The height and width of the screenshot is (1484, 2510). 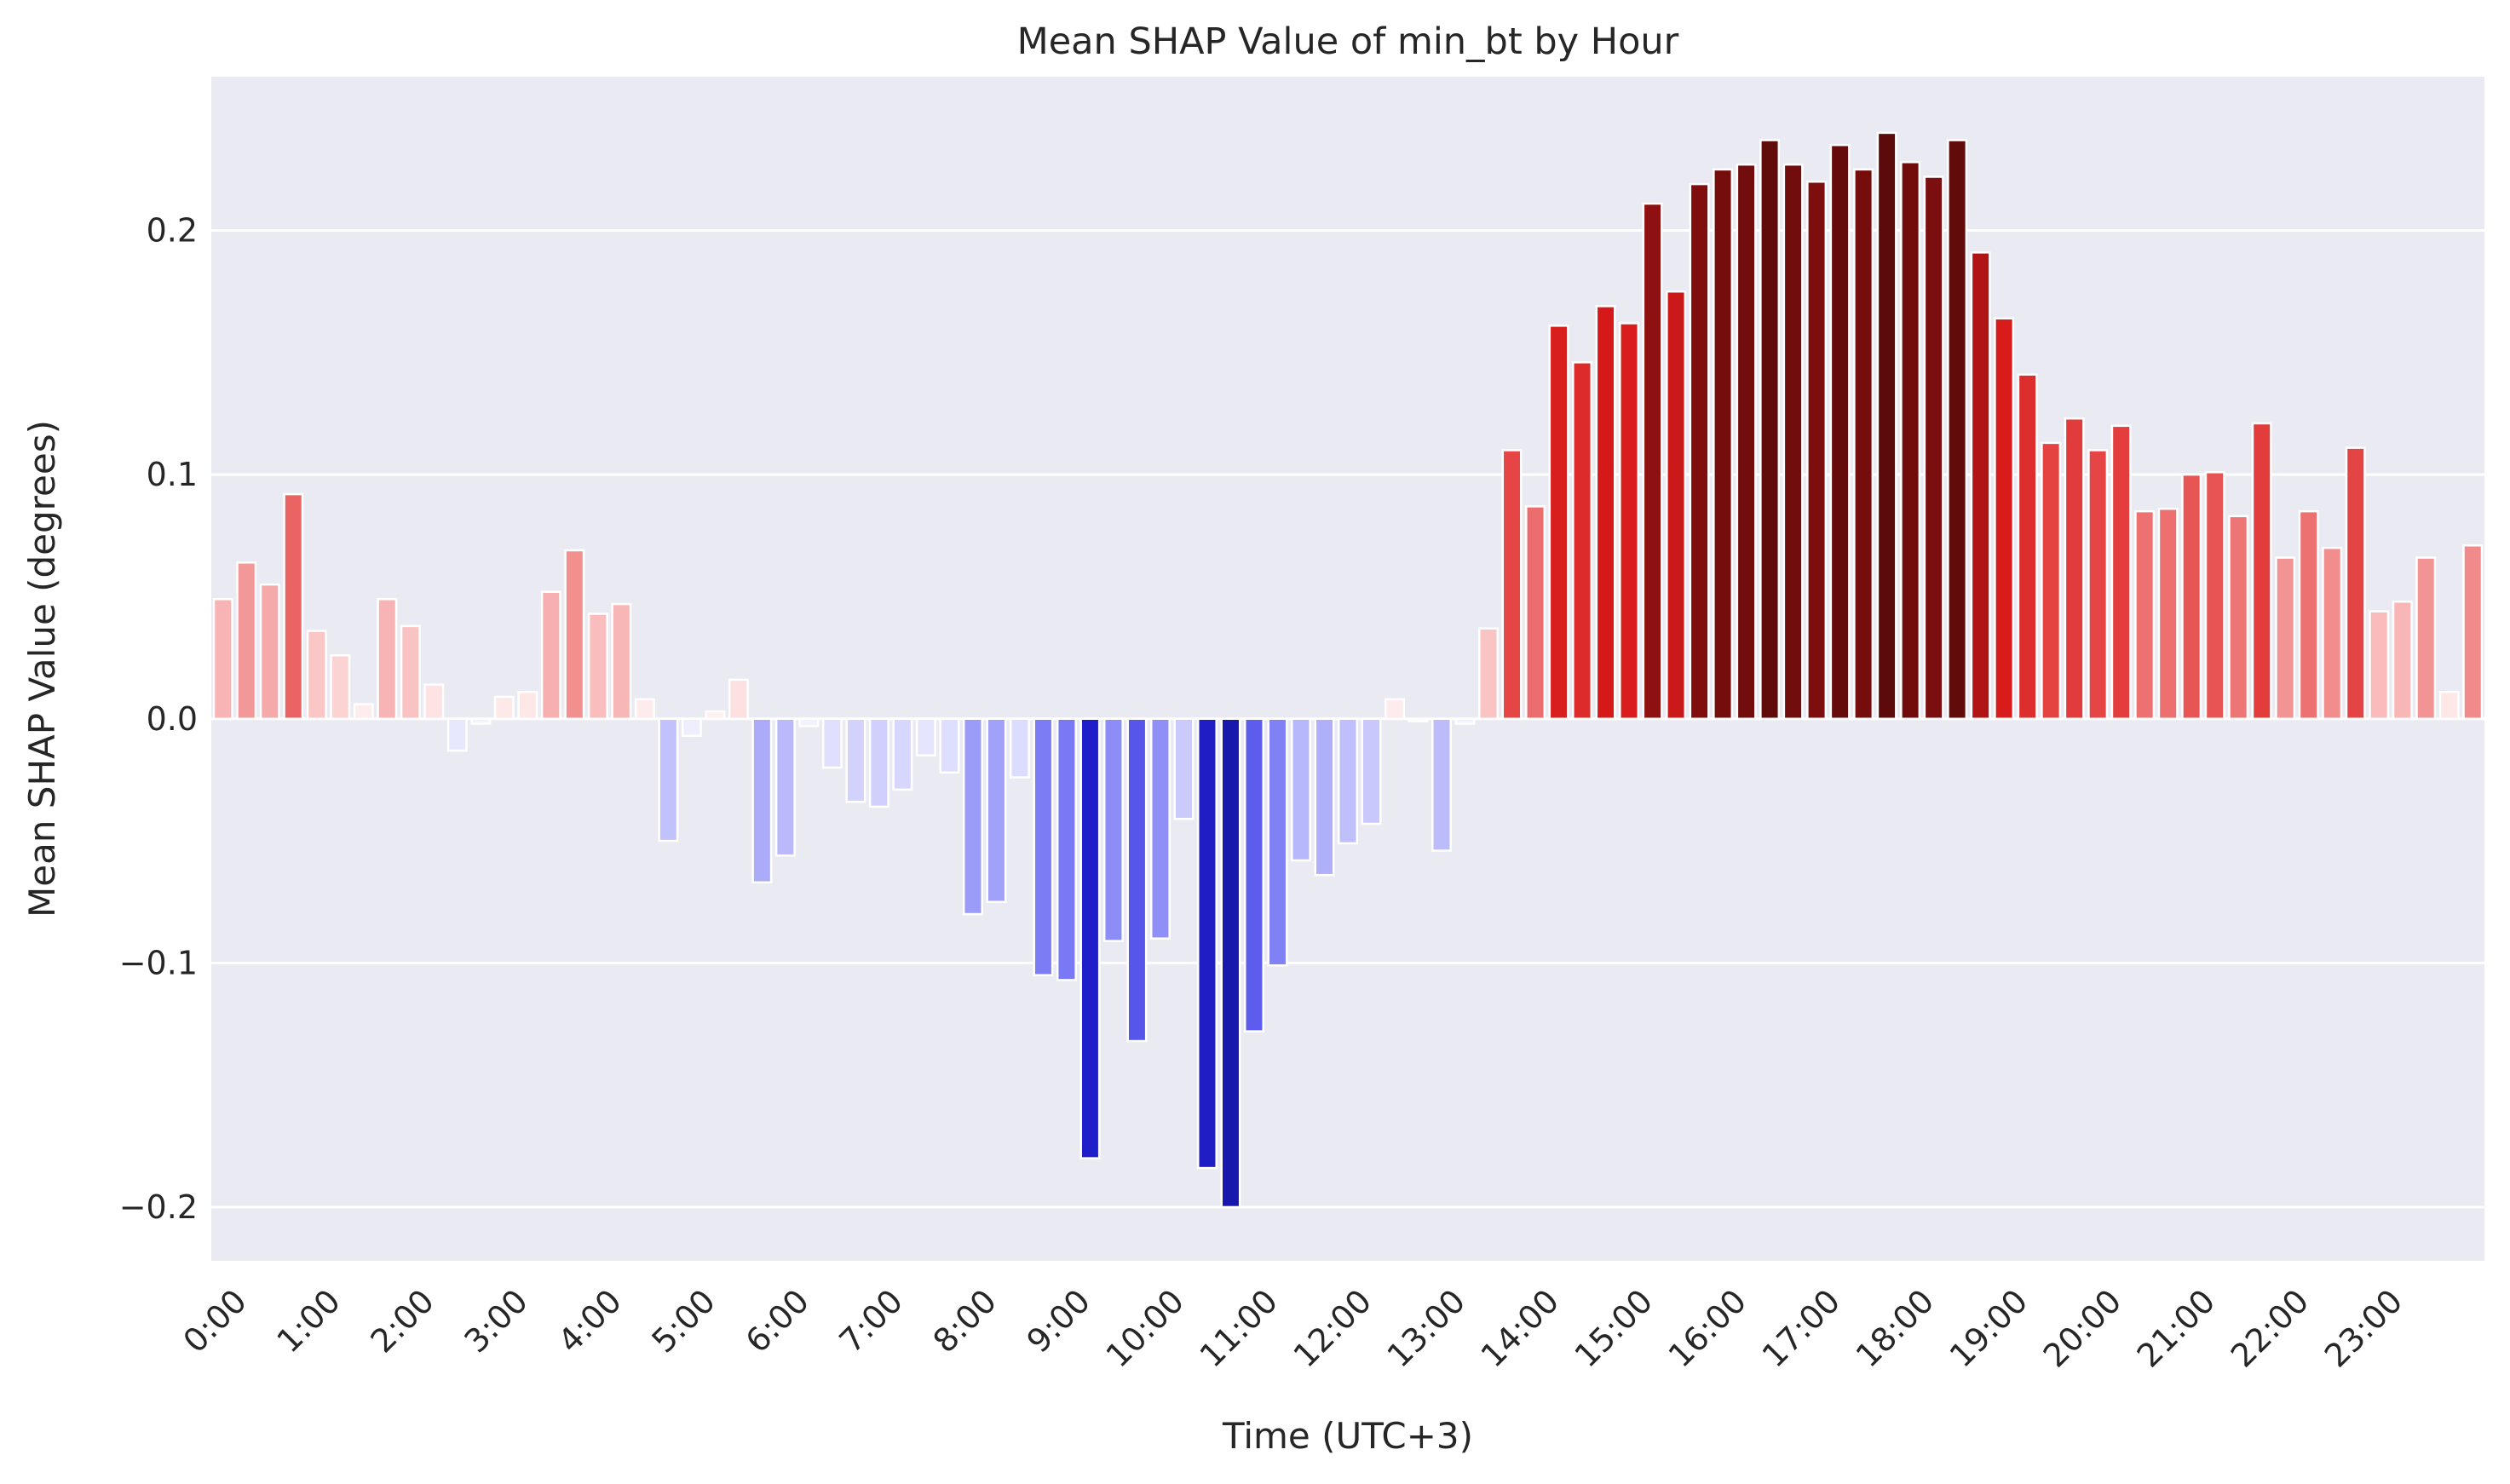 I want to click on x-tick-label: 21:00, so click(x=2176, y=1328).